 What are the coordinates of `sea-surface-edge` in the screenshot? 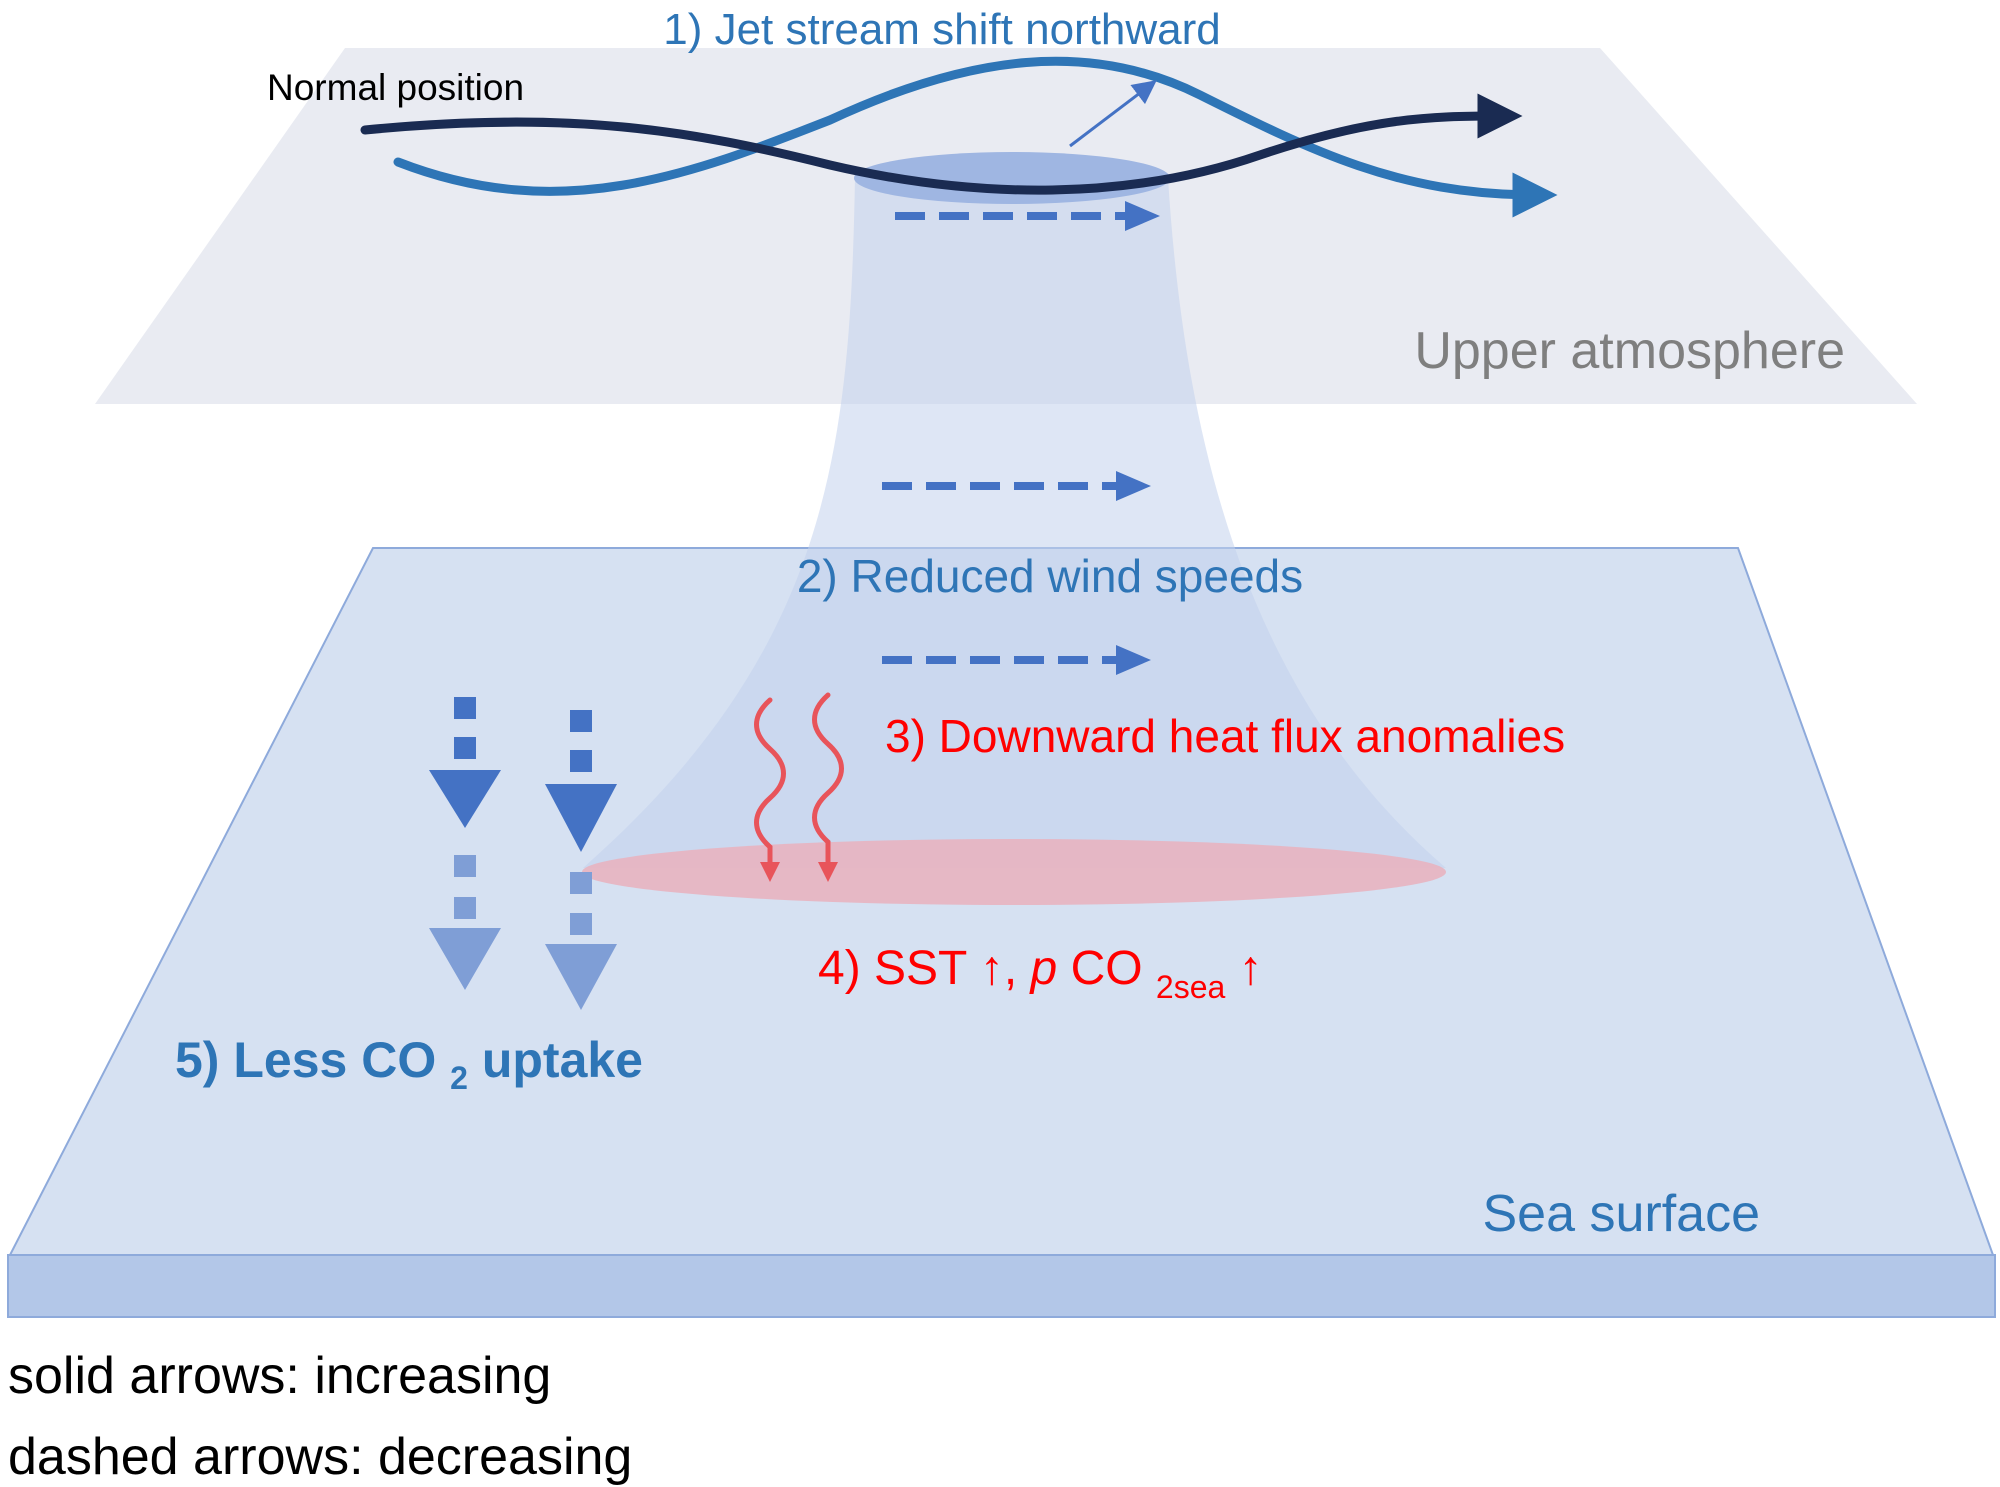 It's located at (1001, 1286).